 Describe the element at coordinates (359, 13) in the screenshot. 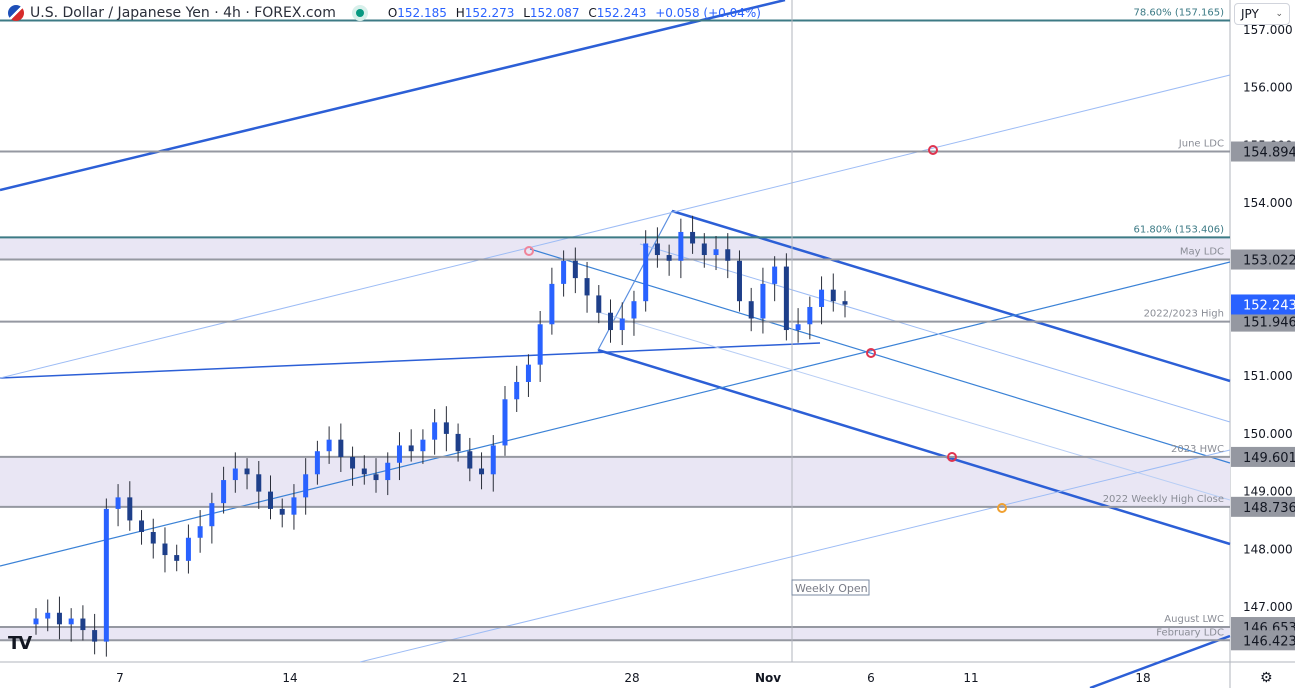

I see `green-dot-icon` at that location.